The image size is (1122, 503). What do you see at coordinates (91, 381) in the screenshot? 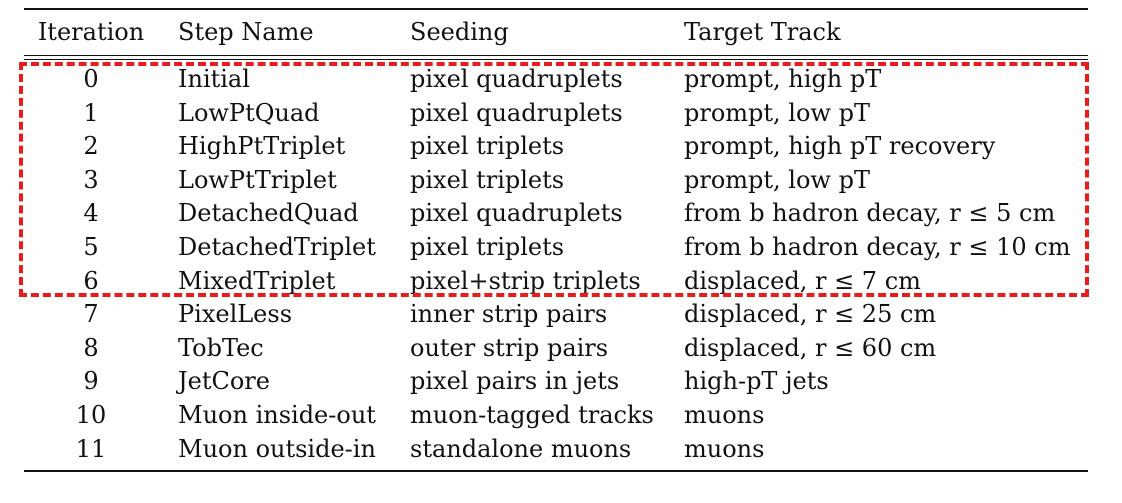
I see `iteration-cell: 9` at bounding box center [91, 381].